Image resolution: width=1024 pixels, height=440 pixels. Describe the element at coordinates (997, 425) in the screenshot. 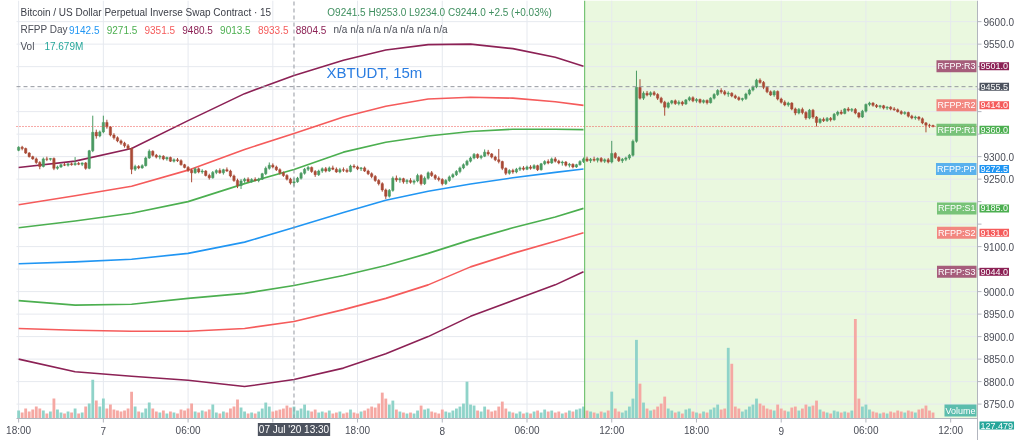

I see `text: 127.479` at that location.